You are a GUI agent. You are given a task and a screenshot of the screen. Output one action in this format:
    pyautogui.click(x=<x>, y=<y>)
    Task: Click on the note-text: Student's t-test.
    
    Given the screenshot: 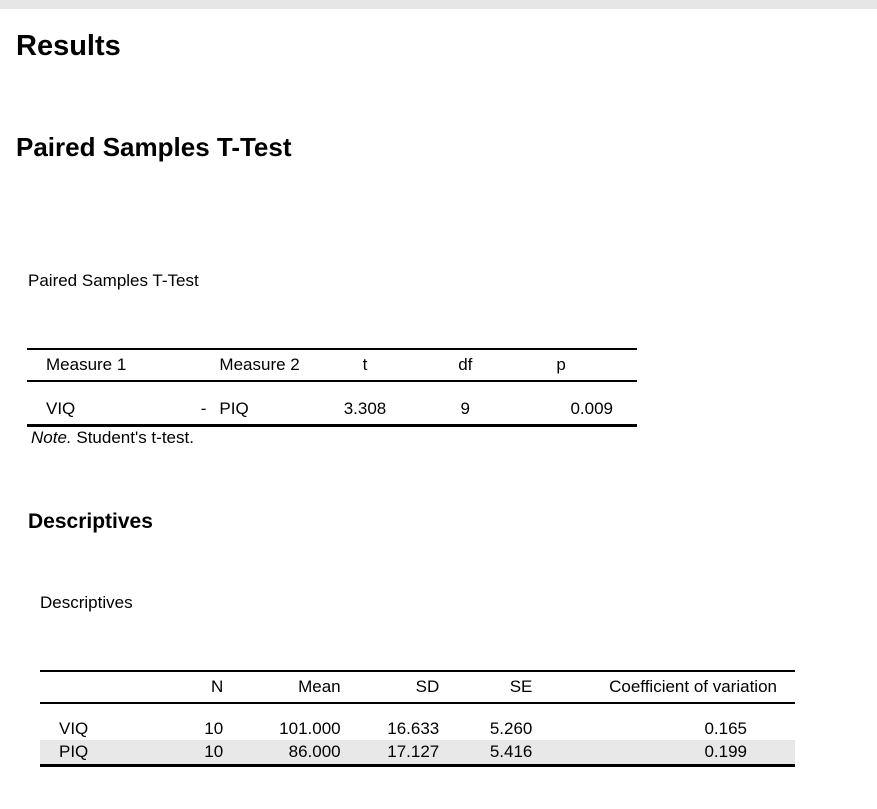 What is the action you would take?
    pyautogui.click(x=132, y=437)
    